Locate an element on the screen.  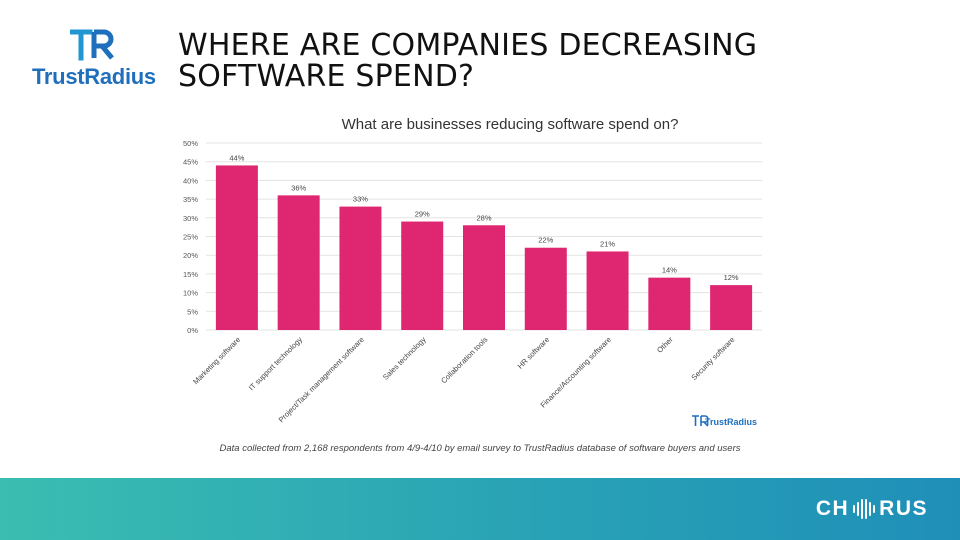
x-tick-label: Sales technology is located at coordinates (404, 358).